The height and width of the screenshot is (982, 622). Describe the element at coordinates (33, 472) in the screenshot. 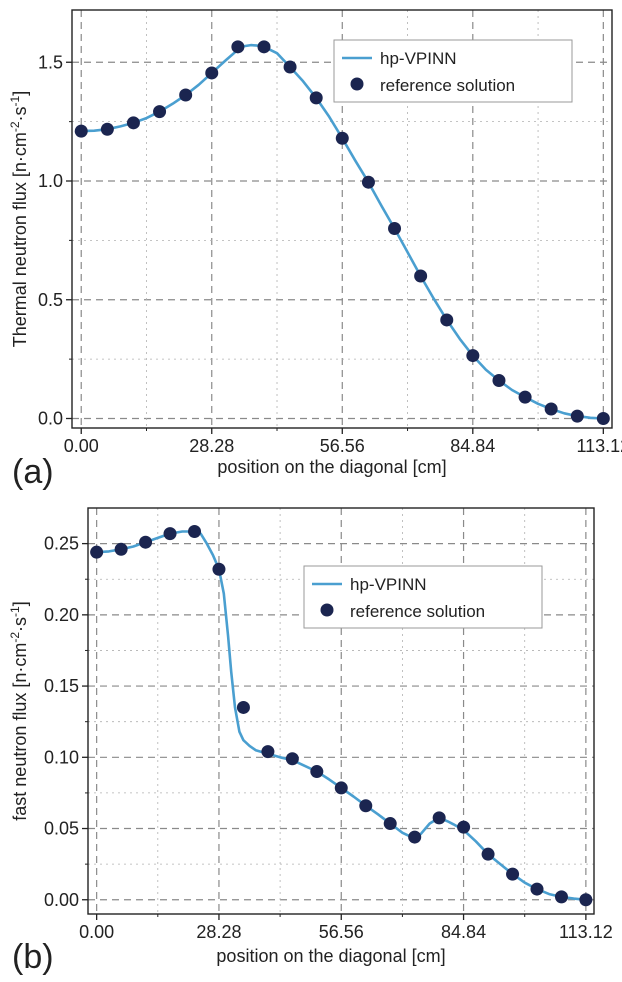

I see `panel-label: (a)` at that location.